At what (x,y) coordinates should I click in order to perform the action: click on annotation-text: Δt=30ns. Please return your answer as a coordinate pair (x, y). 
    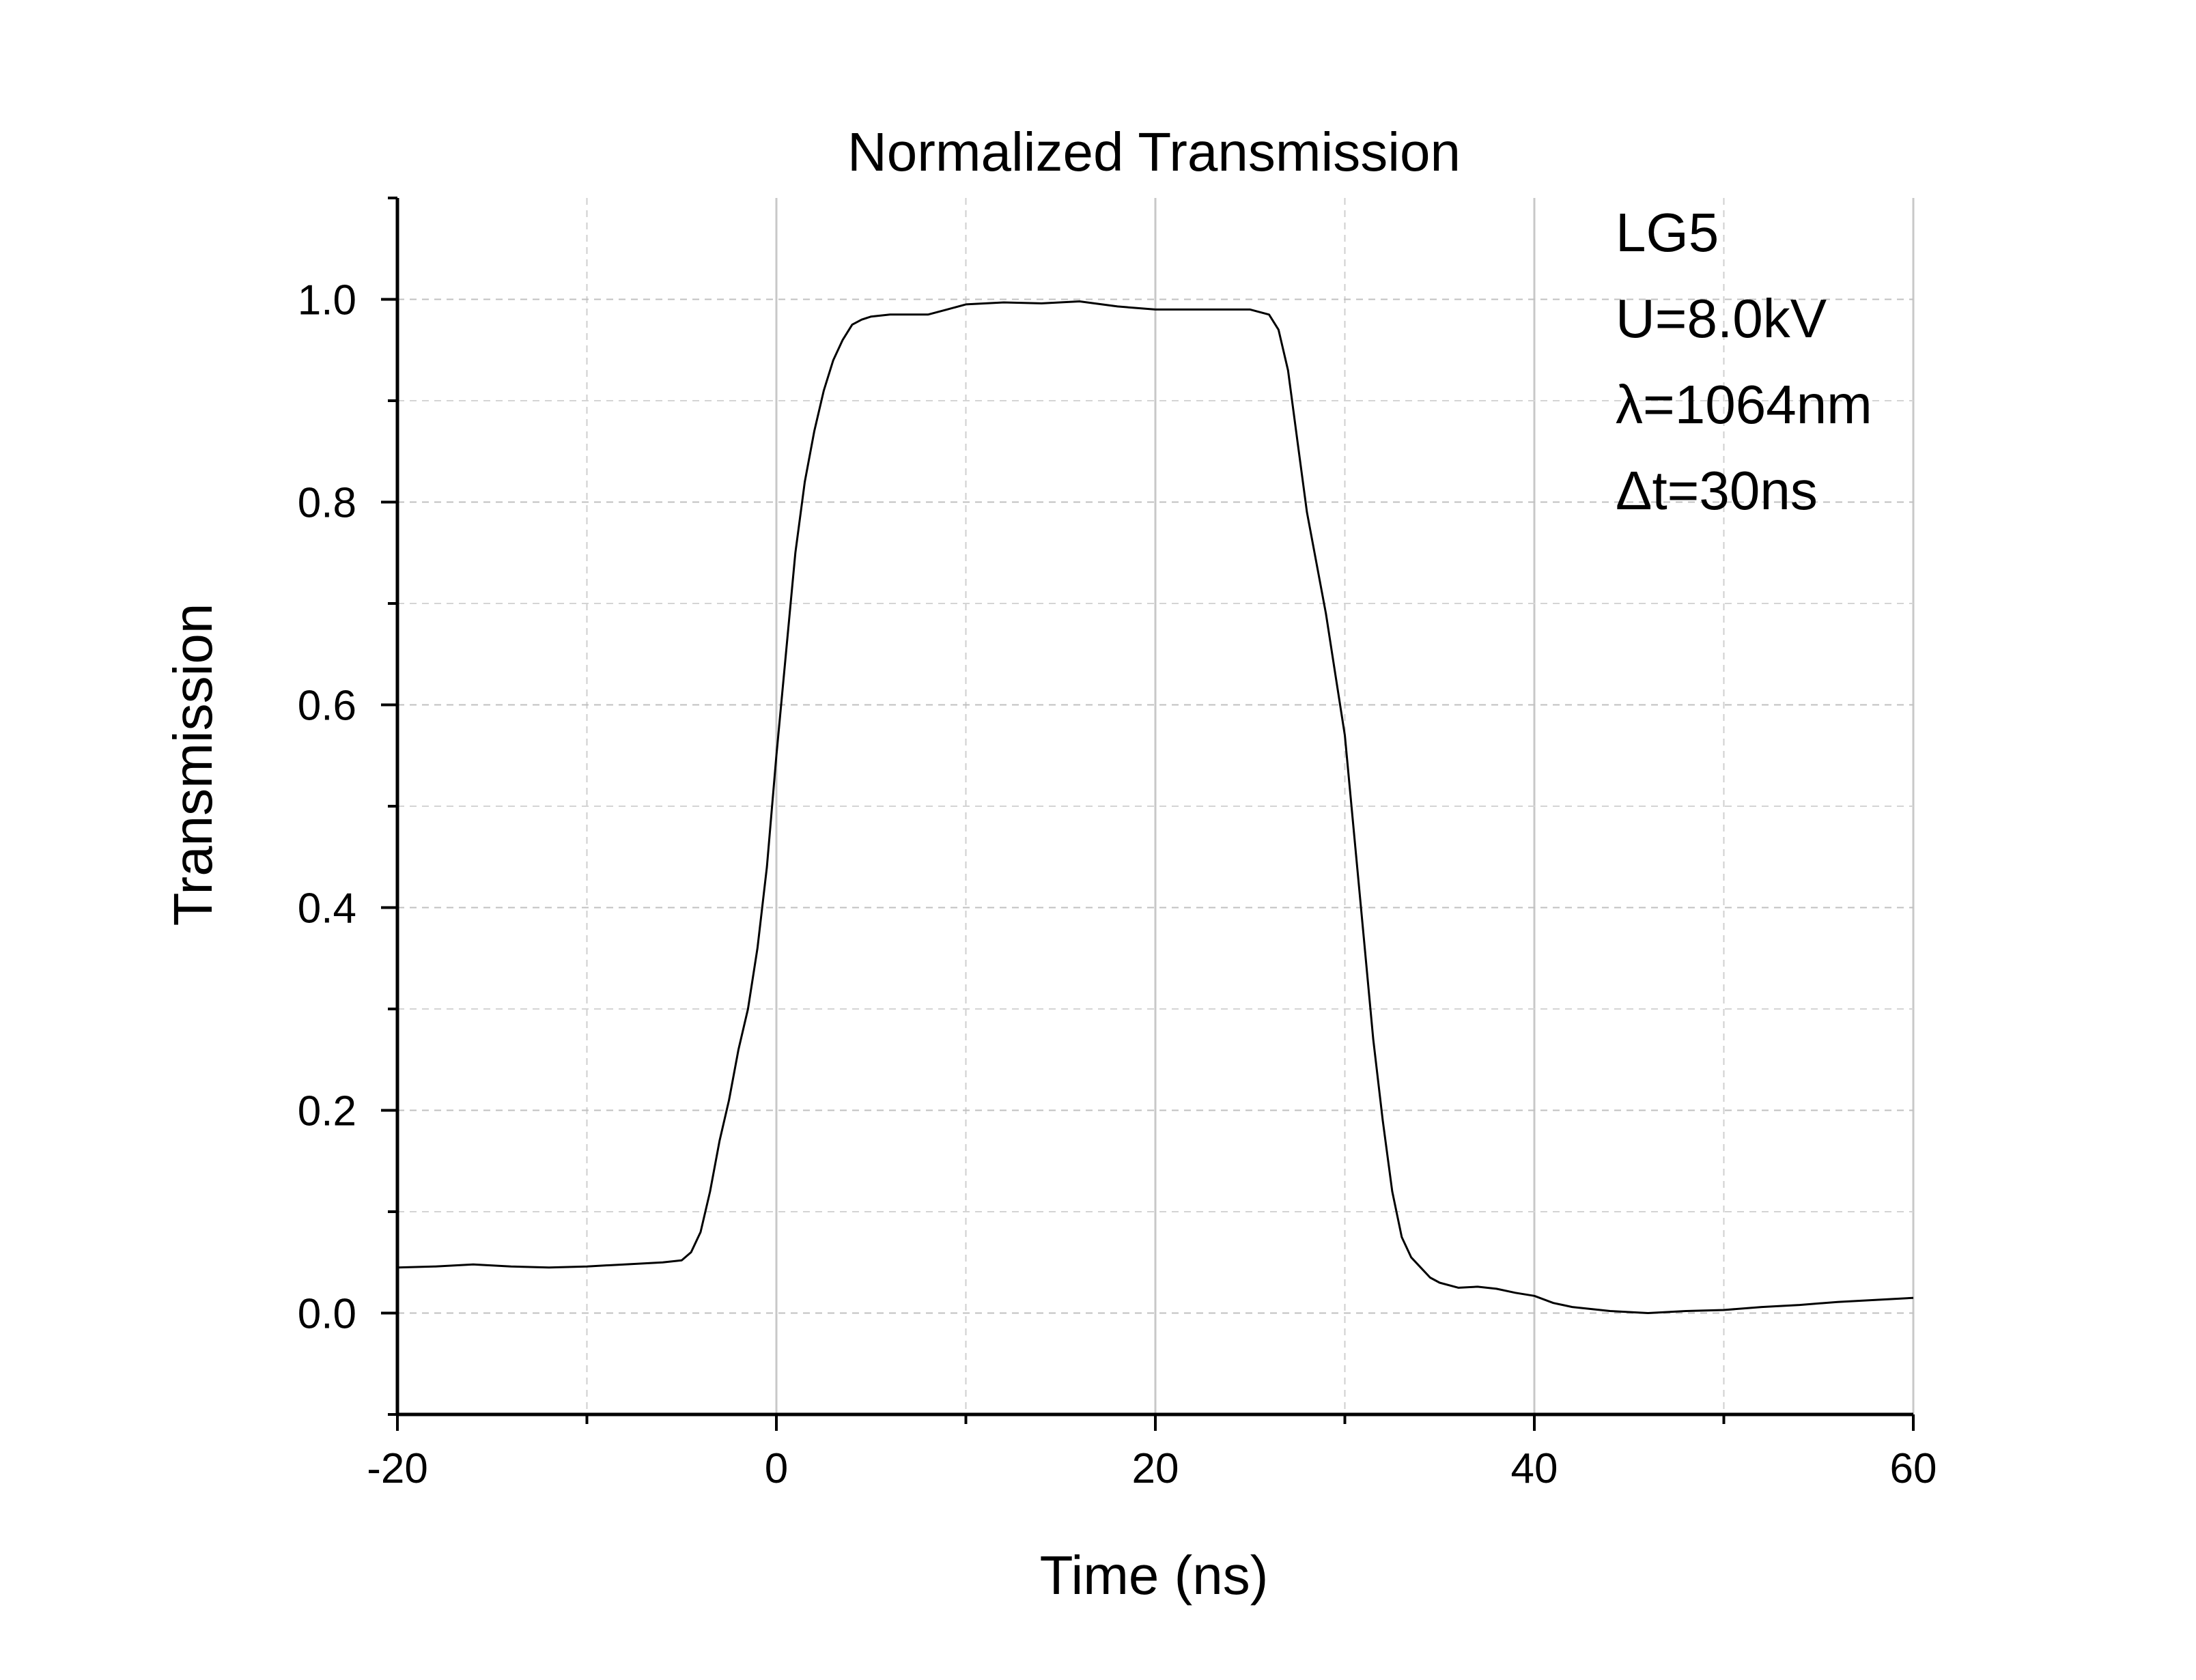
    Looking at the image, I should click on (1717, 490).